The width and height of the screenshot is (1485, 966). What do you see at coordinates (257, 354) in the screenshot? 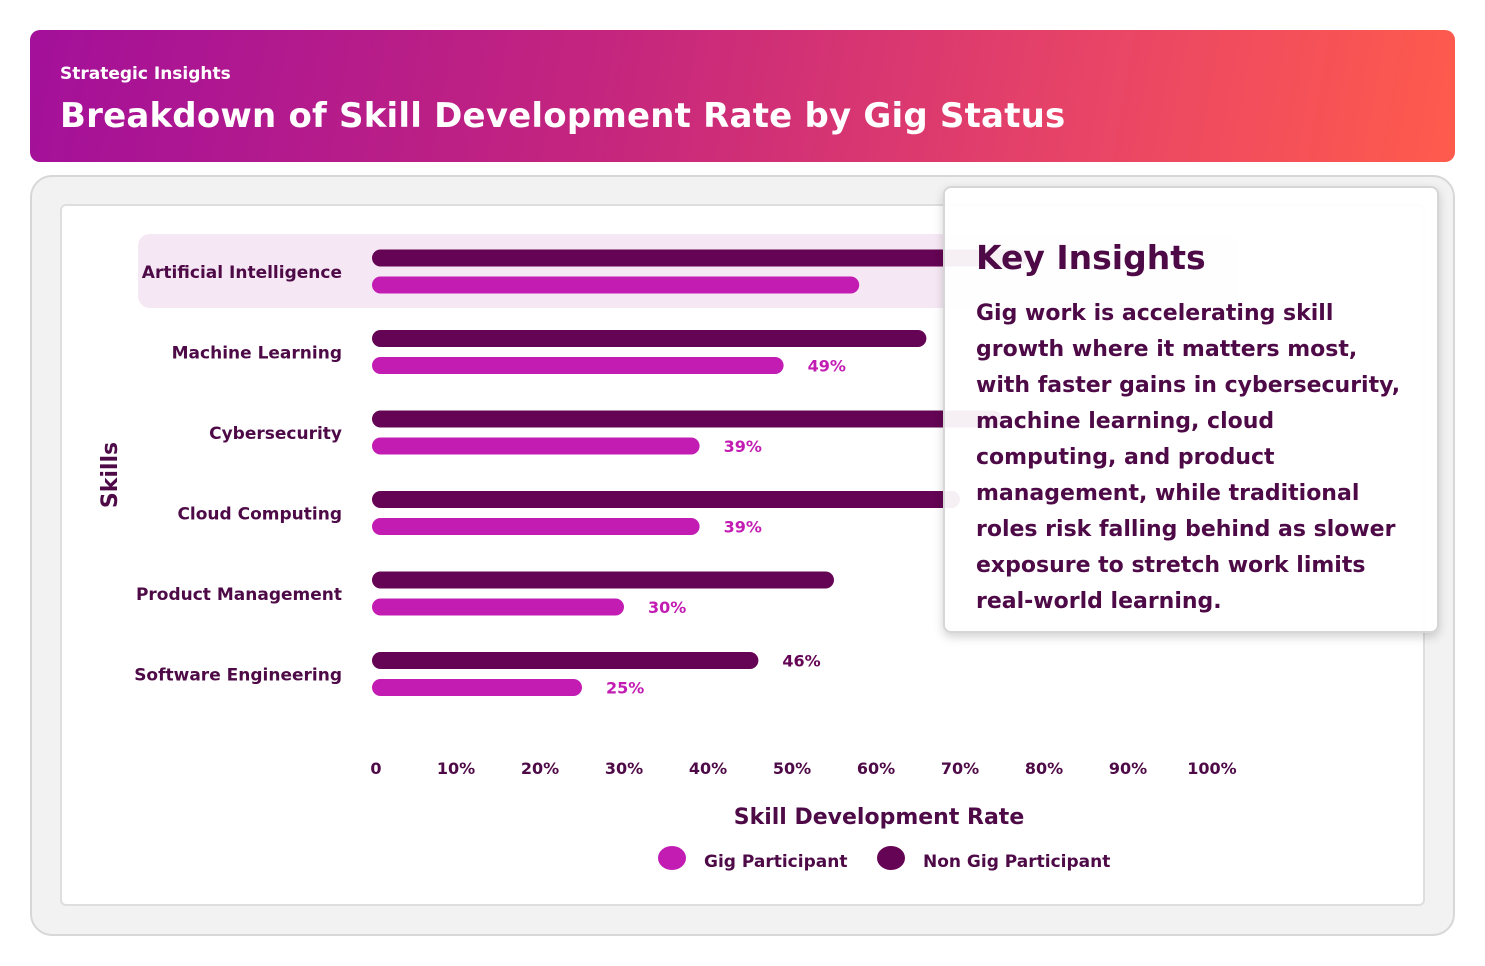
I see `category-label-machine-learning: Machine Learning` at bounding box center [257, 354].